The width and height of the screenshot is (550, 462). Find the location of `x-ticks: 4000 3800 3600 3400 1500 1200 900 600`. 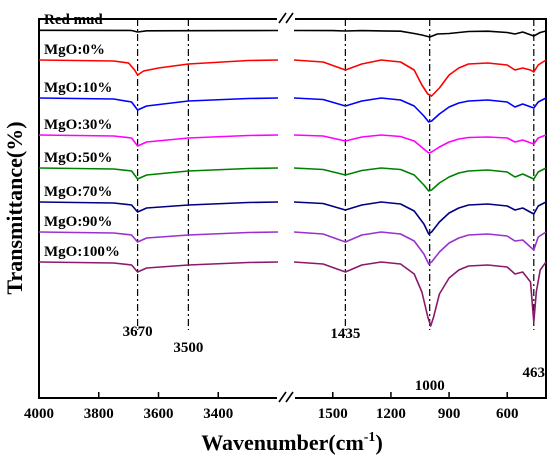

x-ticks: 4000 3800 3600 3400 1500 1200 900 600 is located at coordinates (271, 407).